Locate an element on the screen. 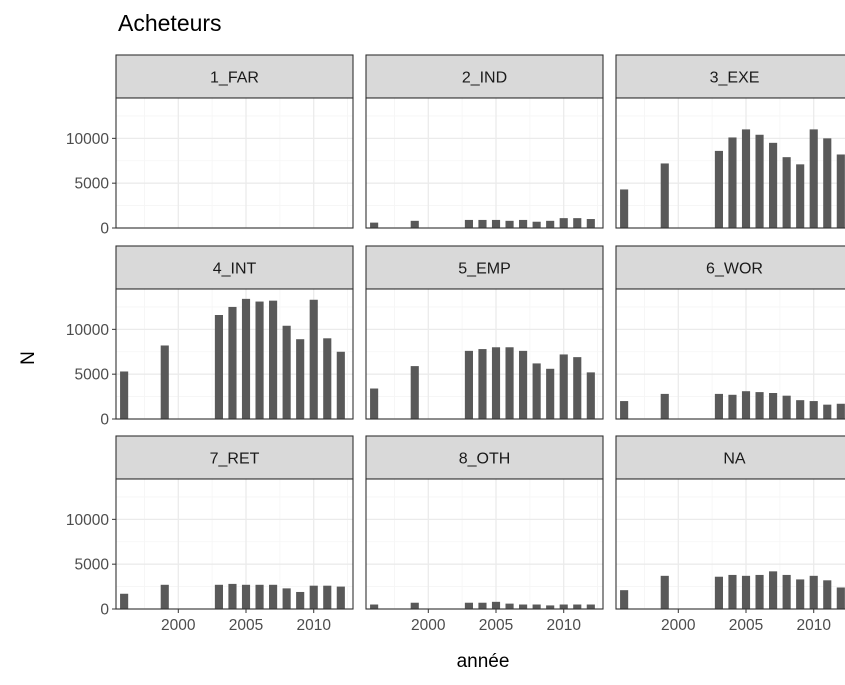 This screenshot has width=845, height=685. chart-title: Acheteurs is located at coordinates (170, 23).